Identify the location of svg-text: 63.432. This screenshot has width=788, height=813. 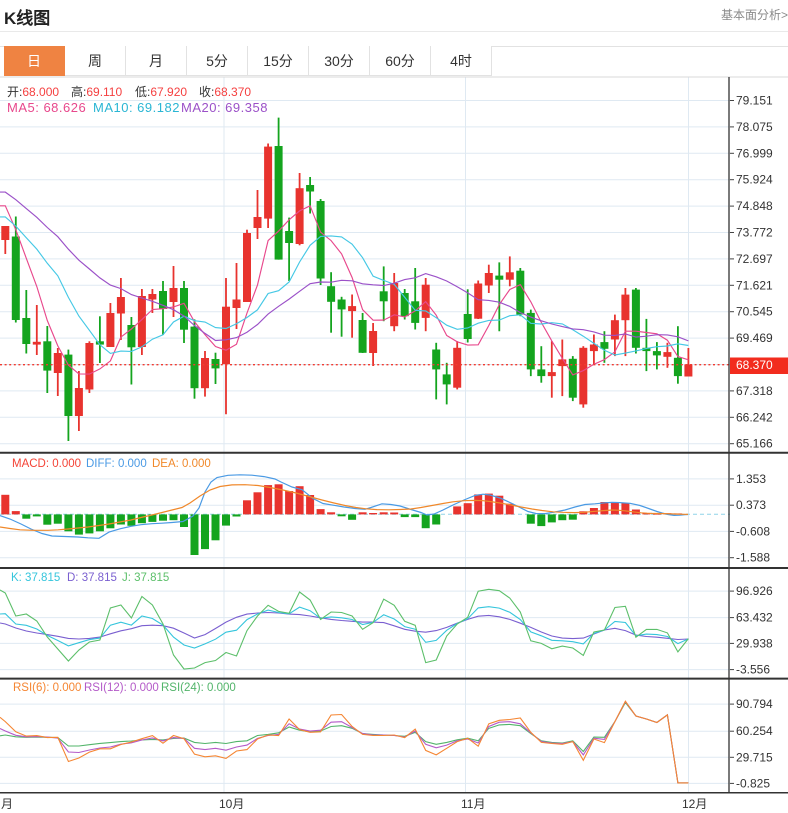
(754, 618).